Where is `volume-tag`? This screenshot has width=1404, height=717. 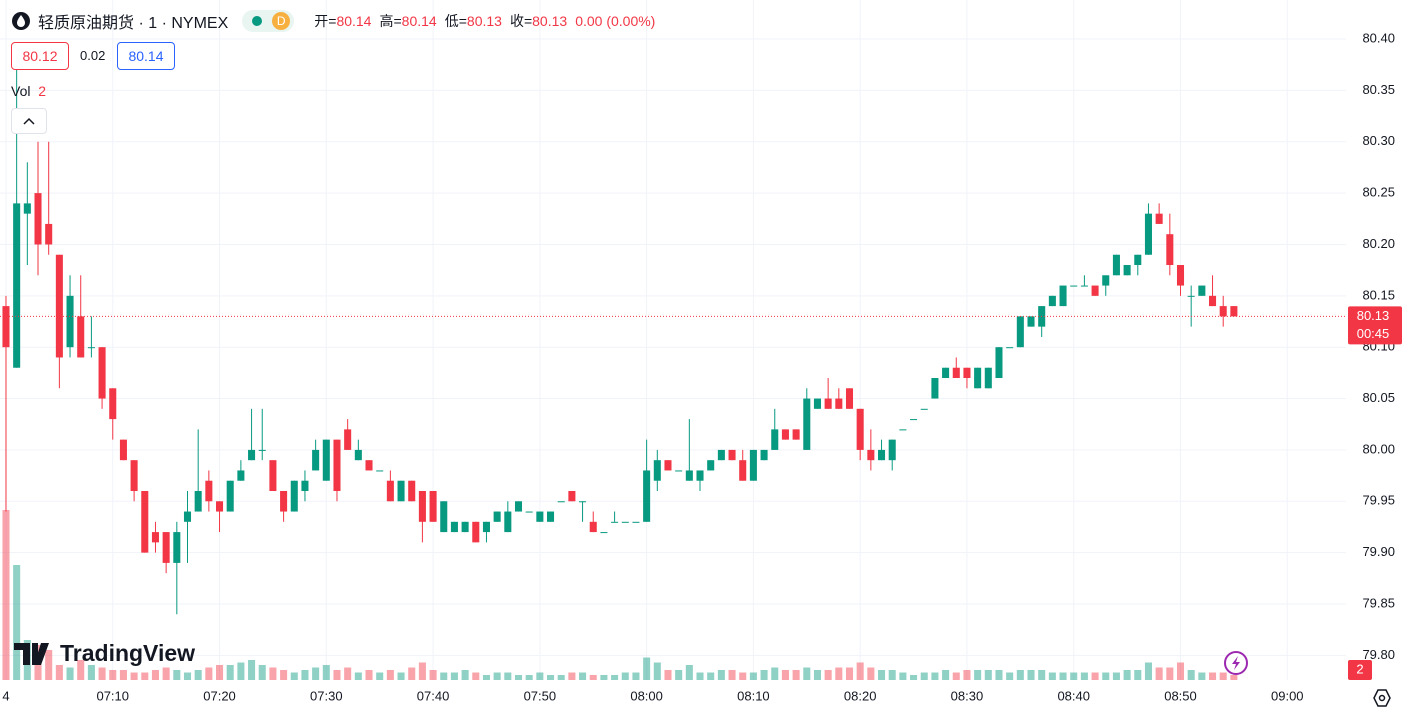 volume-tag is located at coordinates (1360, 670).